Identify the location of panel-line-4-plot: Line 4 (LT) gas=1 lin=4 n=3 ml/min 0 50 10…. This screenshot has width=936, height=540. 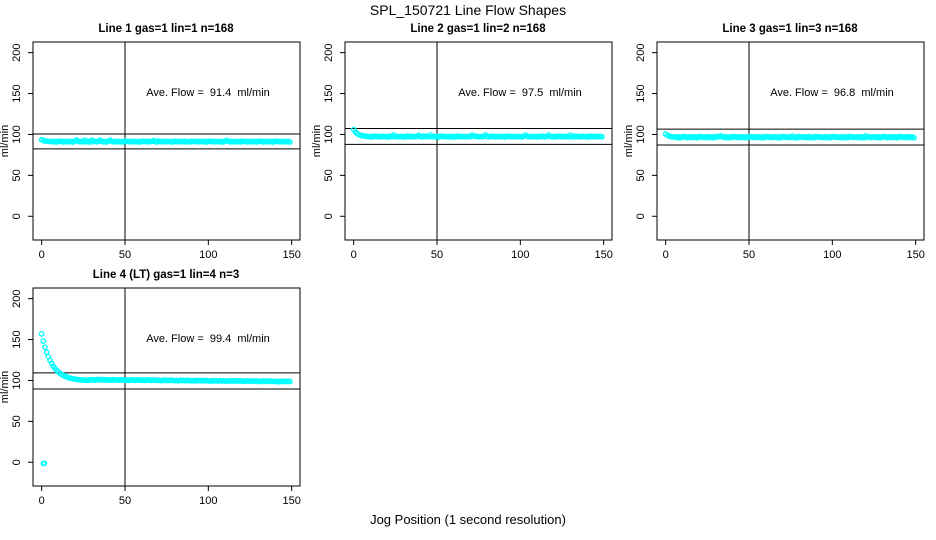
(150, 388).